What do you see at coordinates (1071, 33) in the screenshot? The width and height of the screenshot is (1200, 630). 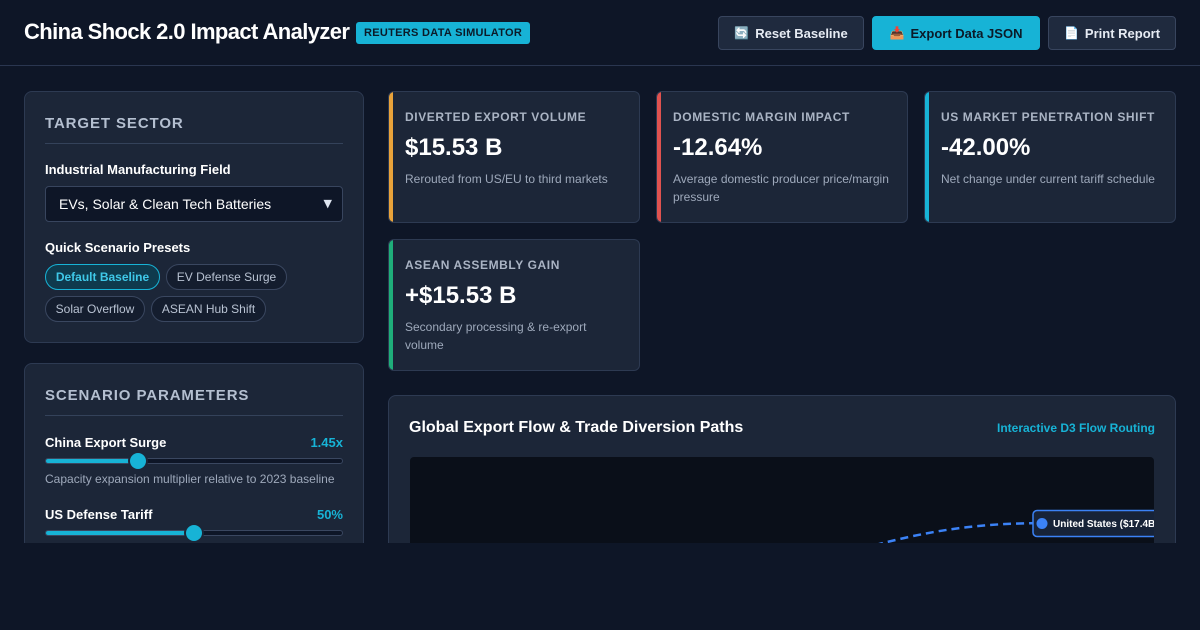 I see `document-icon: 📄` at bounding box center [1071, 33].